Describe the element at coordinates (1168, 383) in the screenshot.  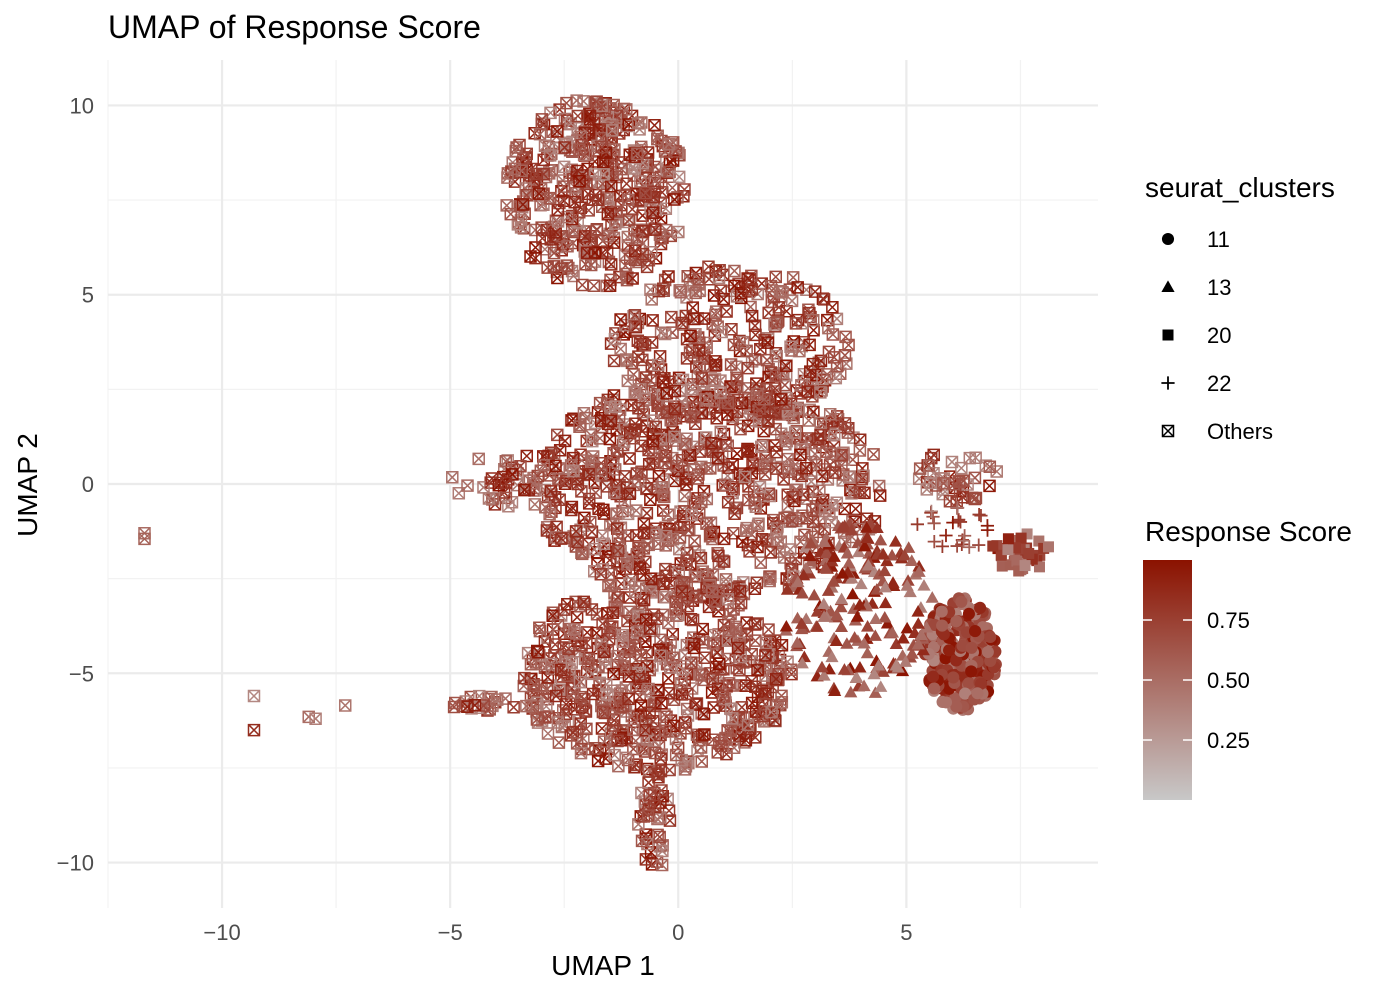
I see `legend-key-plus-icon` at that location.